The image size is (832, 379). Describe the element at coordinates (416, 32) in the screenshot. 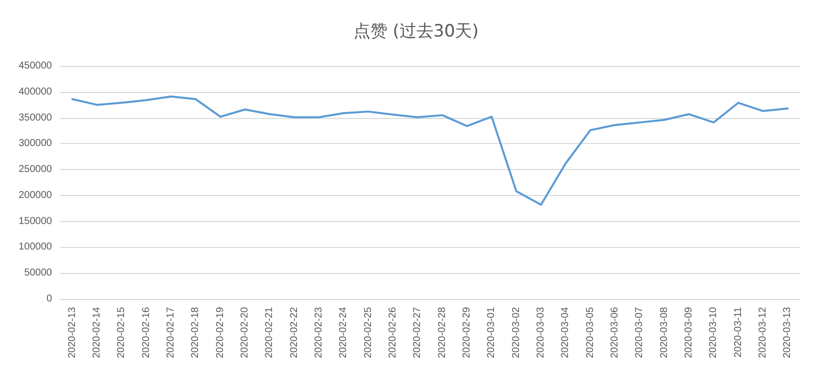

I see `chart-title: 点赞 (过去30天)` at that location.